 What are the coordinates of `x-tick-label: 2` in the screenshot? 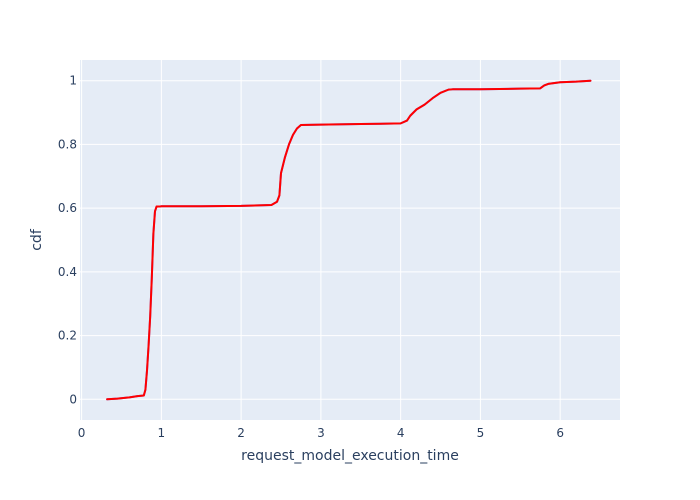 It's located at (241, 433).